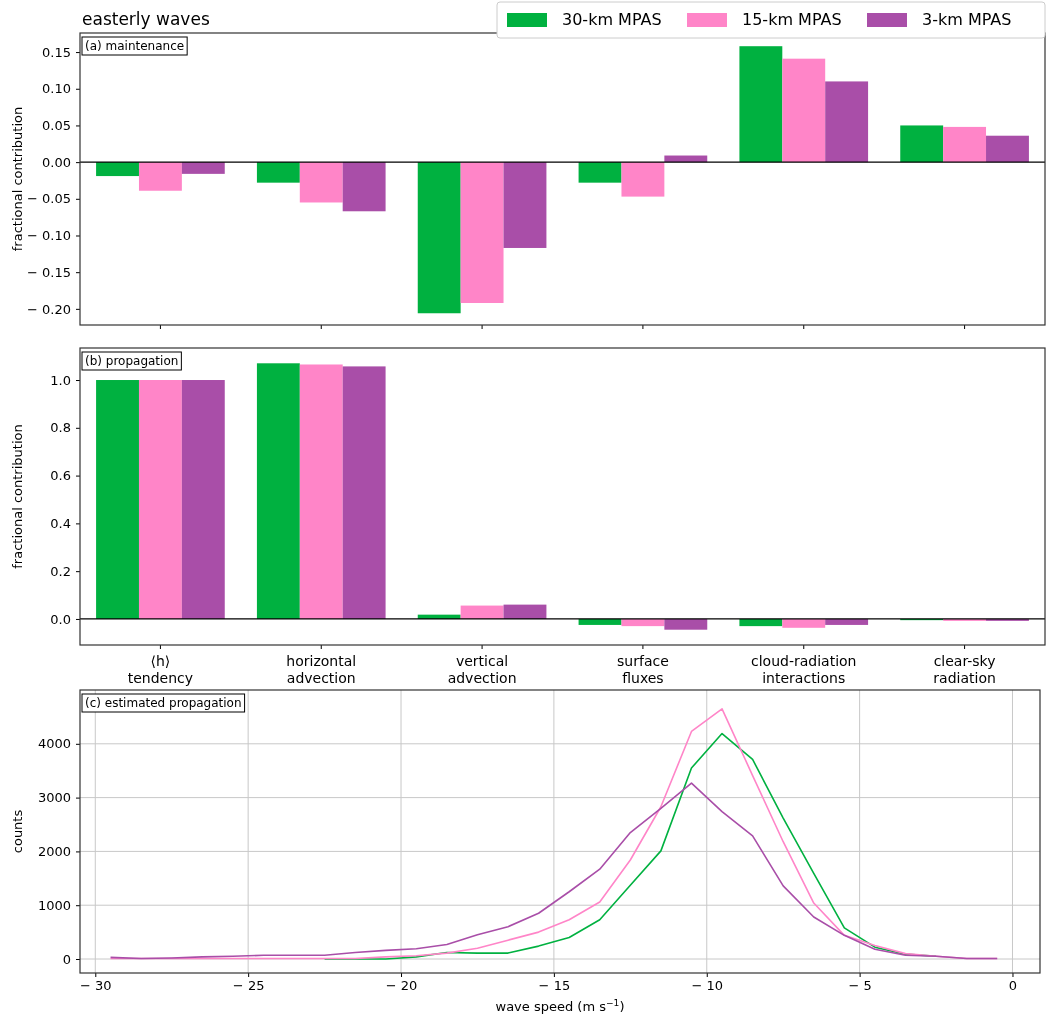 Image resolution: width=1048 pixels, height=1016 pixels. Describe the element at coordinates (49, 309) in the screenshot. I see `y-tick-label: − 0.20` at that location.